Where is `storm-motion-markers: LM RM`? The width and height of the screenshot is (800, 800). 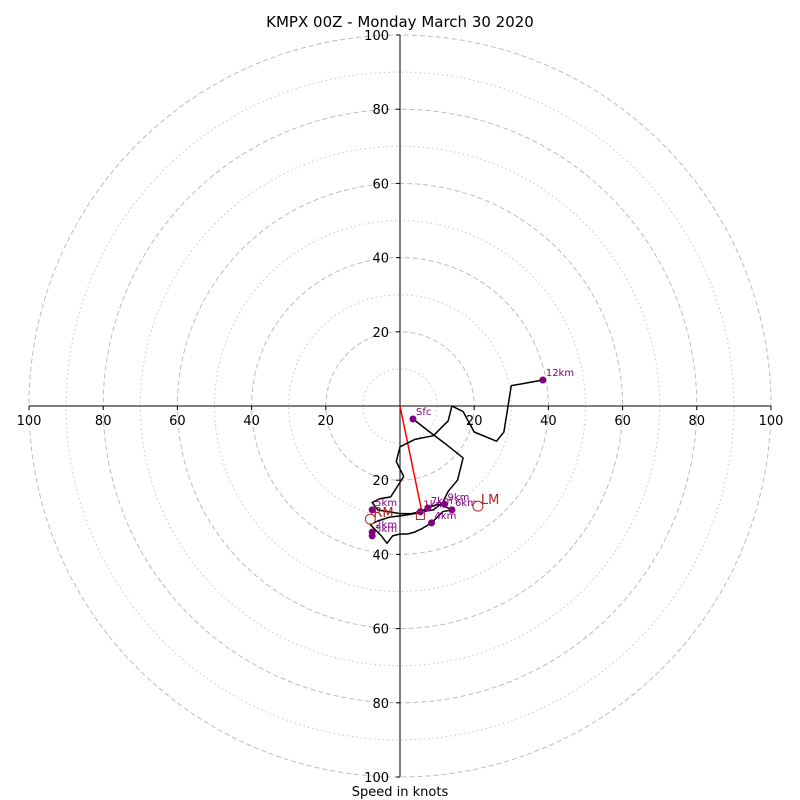
storm-motion-markers: LM RM is located at coordinates (431, 509).